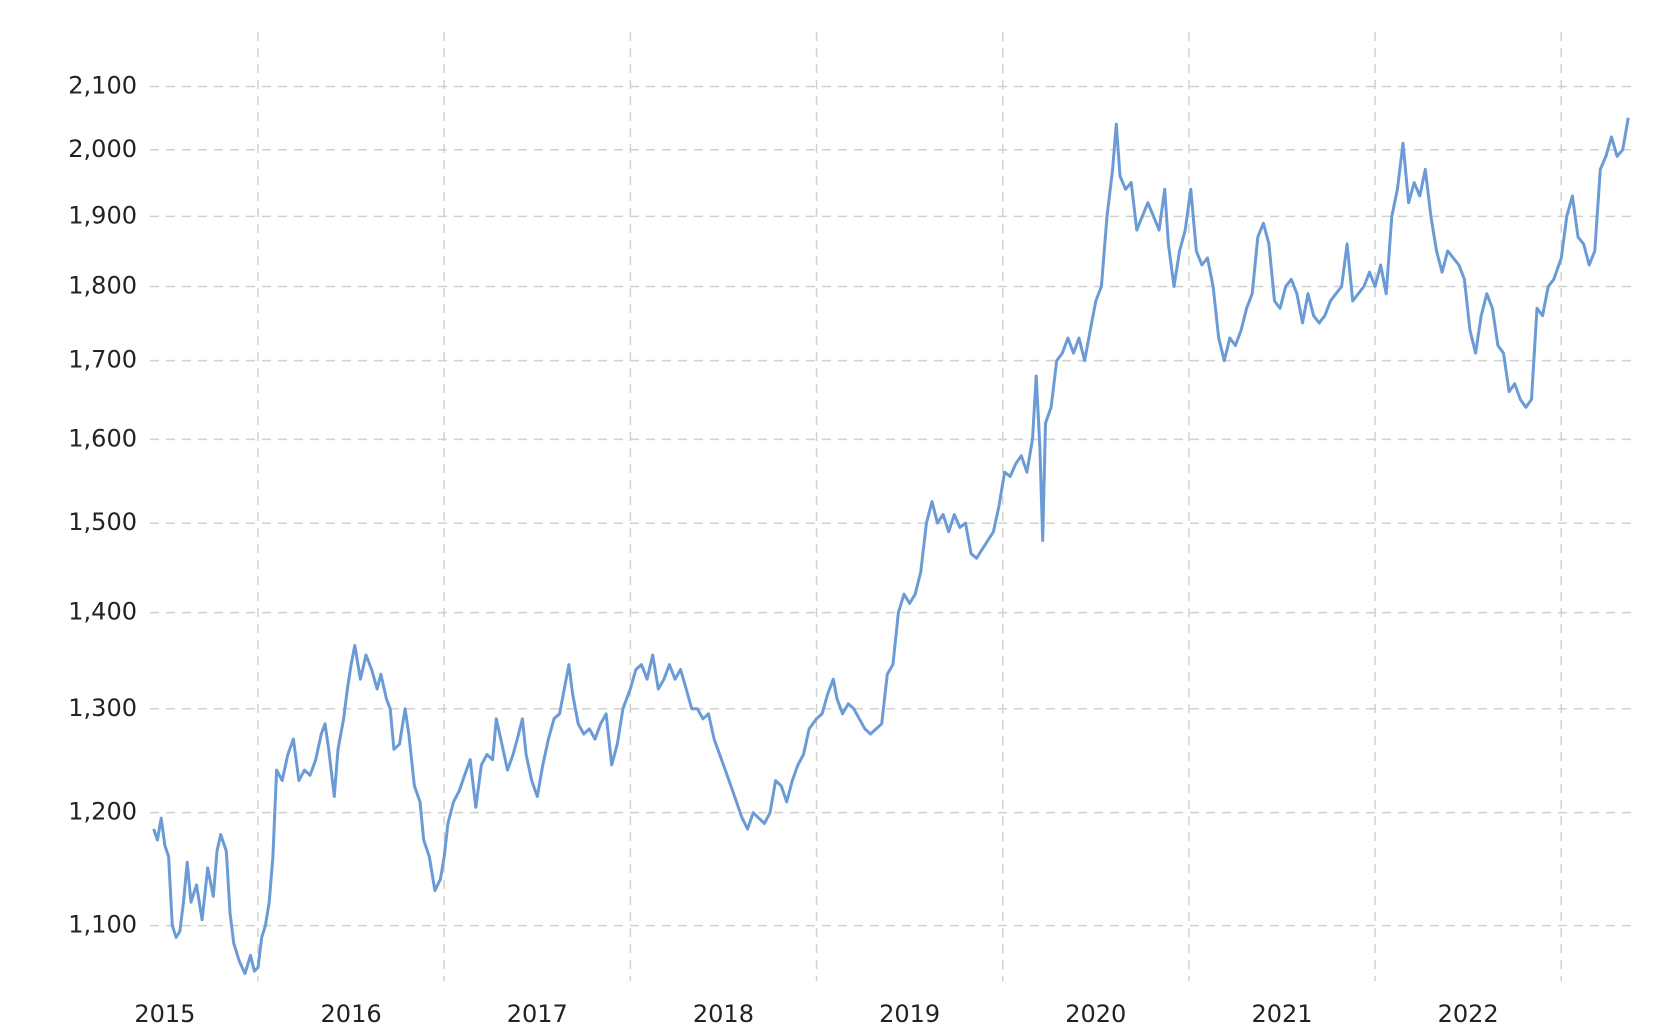 The image size is (1672, 1036). I want to click on y-tick-label: 1,600, so click(102, 438).